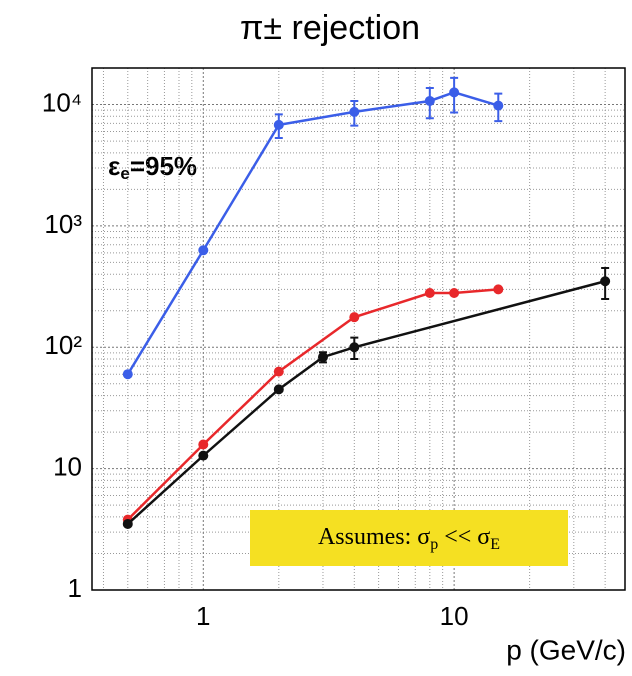  What do you see at coordinates (203, 616) in the screenshot?
I see `x-tick-label: 1` at bounding box center [203, 616].